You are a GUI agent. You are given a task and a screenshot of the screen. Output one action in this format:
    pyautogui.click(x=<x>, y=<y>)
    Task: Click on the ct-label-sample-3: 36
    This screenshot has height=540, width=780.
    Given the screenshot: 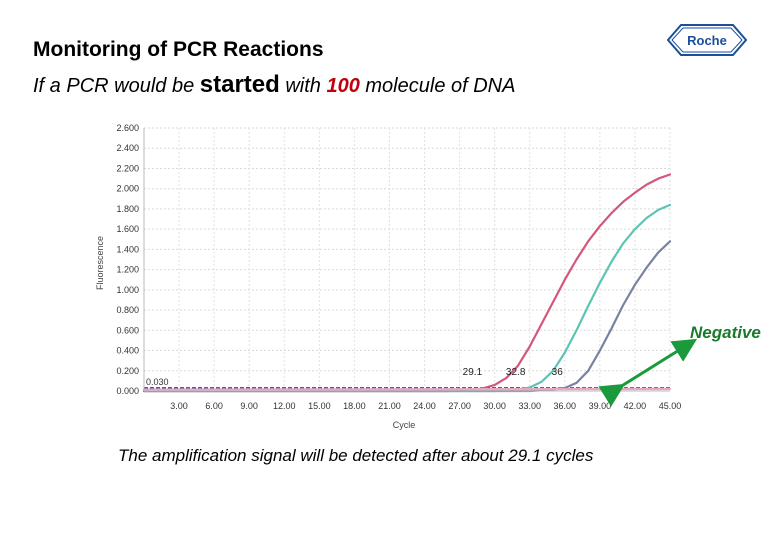 What is the action you would take?
    pyautogui.click(x=558, y=372)
    